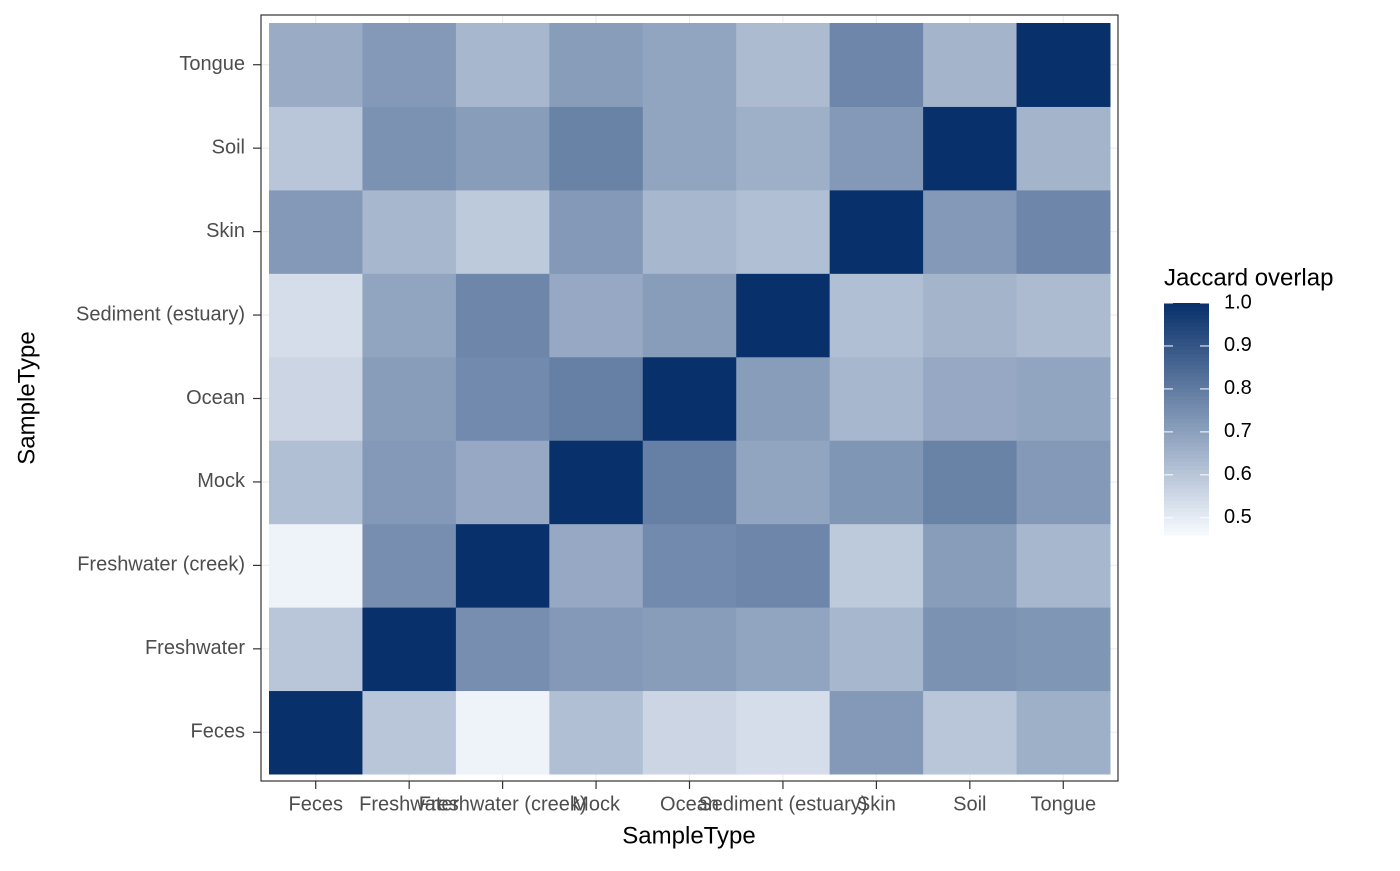 Image resolution: width=1400 pixels, height=871 pixels. I want to click on colorbar-tick-label: 0.9, so click(1238, 345).